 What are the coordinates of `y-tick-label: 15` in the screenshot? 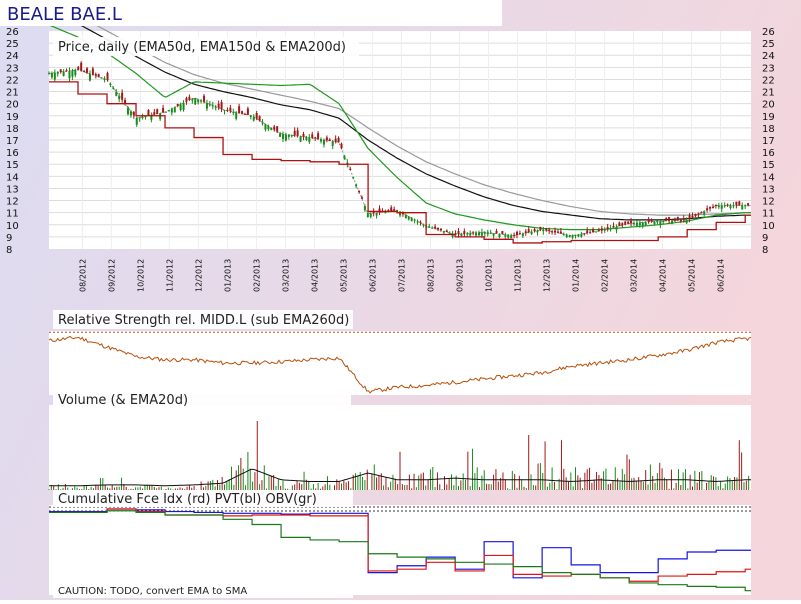 It's located at (12, 165).